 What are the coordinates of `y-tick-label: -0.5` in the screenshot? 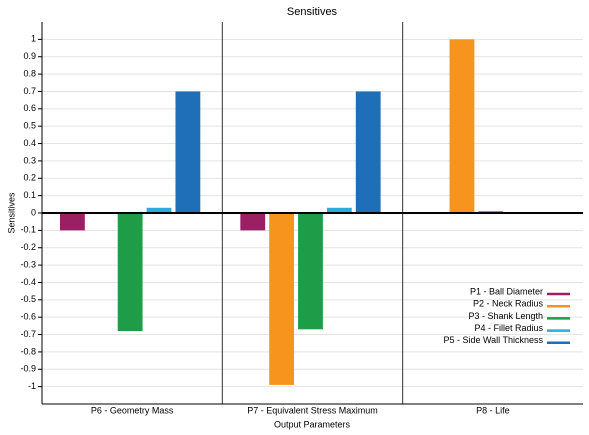 It's located at (28, 299).